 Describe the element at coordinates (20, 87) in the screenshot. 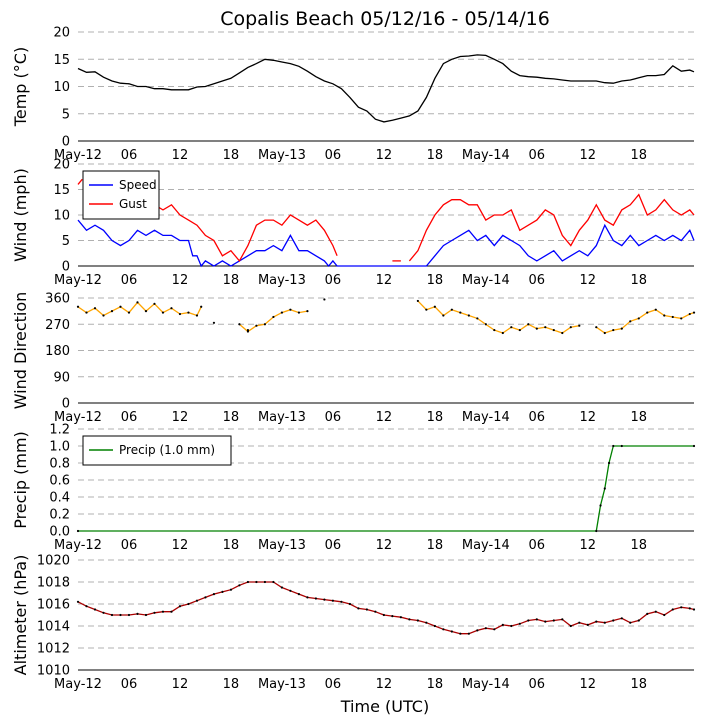

I see `y-axis-label: Temp (°C)` at that location.